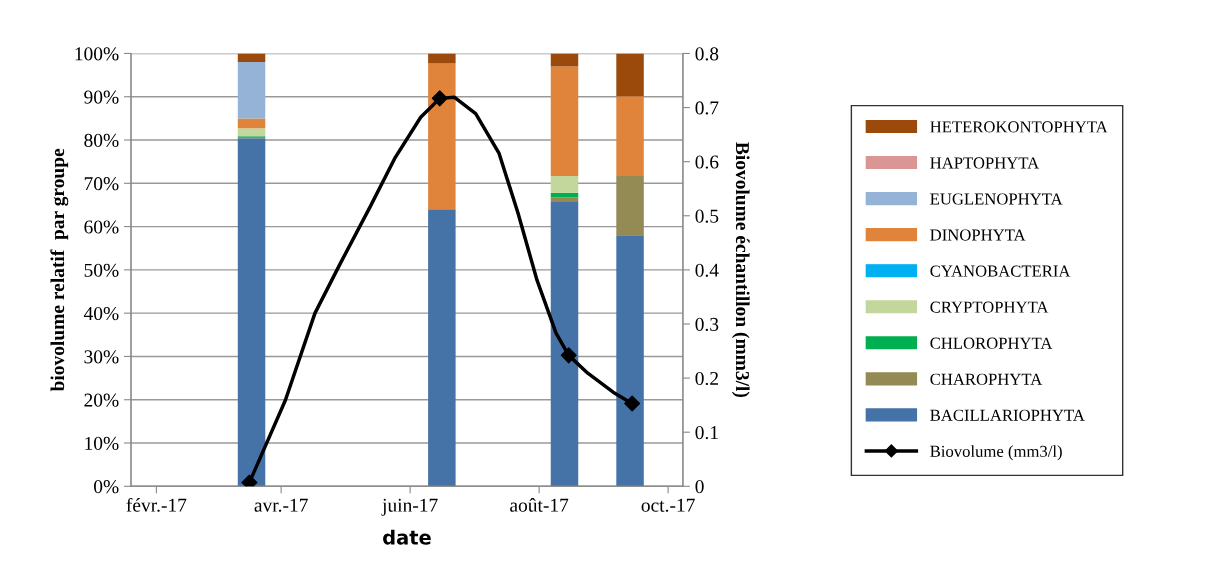 This screenshot has height=581, width=1213. Describe the element at coordinates (699, 487) in the screenshot. I see `y2-tick-label: 0` at that location.